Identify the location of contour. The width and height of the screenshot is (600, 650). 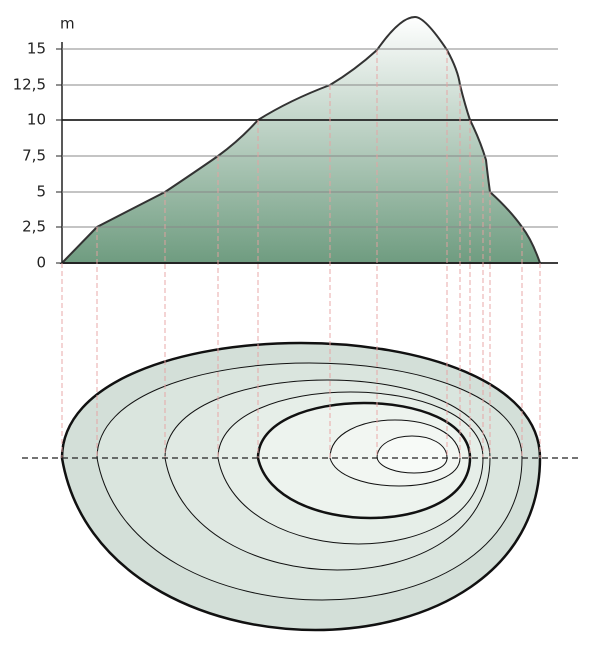
(412, 454).